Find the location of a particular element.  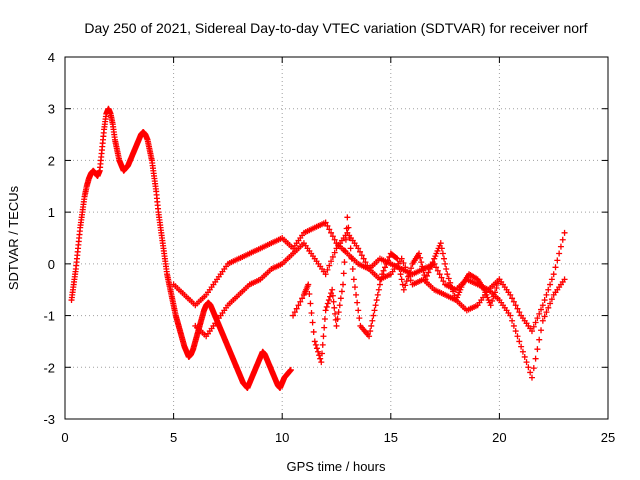

y-tick-label: 0 is located at coordinates (51, 264).